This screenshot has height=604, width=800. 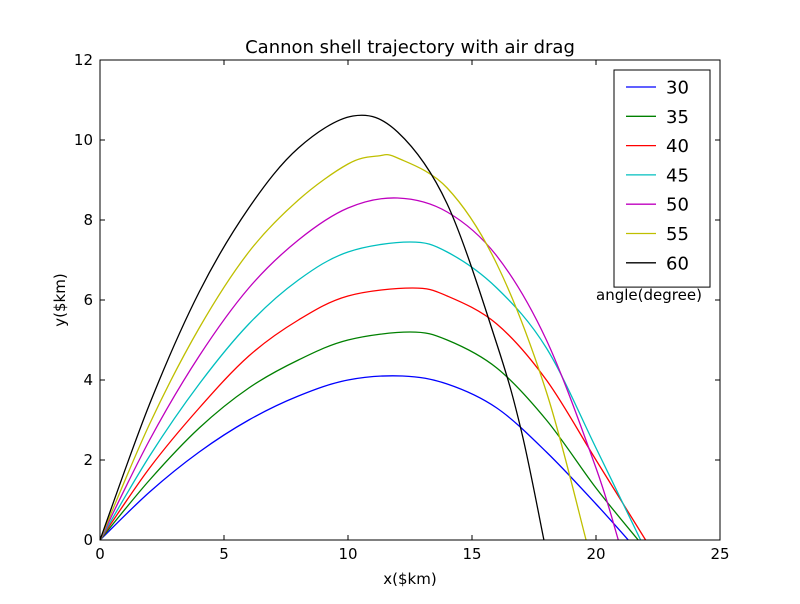 What do you see at coordinates (595, 554) in the screenshot?
I see `x-tick-label: 20` at bounding box center [595, 554].